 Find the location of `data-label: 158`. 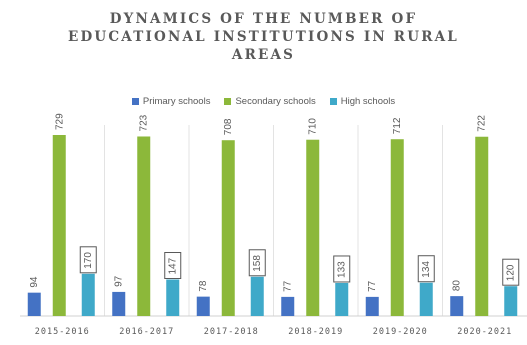

data-label: 158 is located at coordinates (257, 263).